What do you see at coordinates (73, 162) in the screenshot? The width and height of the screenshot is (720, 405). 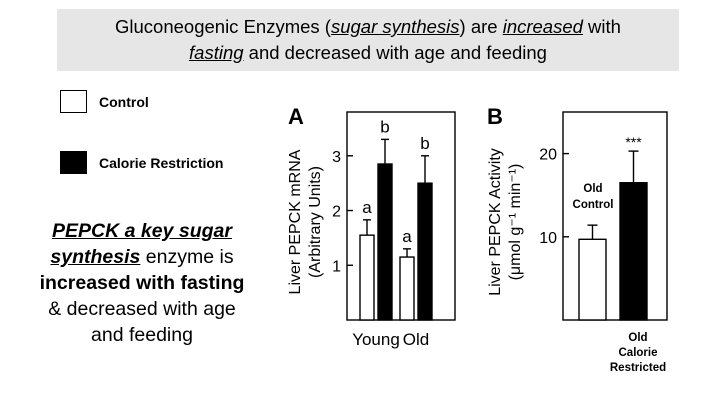 I see `legend-swatch-calorie-restriction` at bounding box center [73, 162].